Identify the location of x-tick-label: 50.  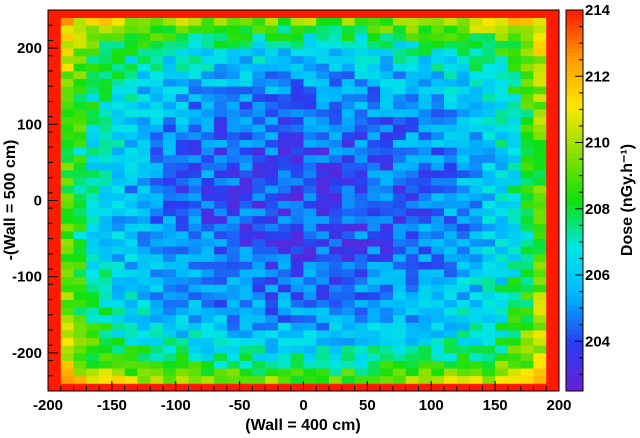
(367, 405).